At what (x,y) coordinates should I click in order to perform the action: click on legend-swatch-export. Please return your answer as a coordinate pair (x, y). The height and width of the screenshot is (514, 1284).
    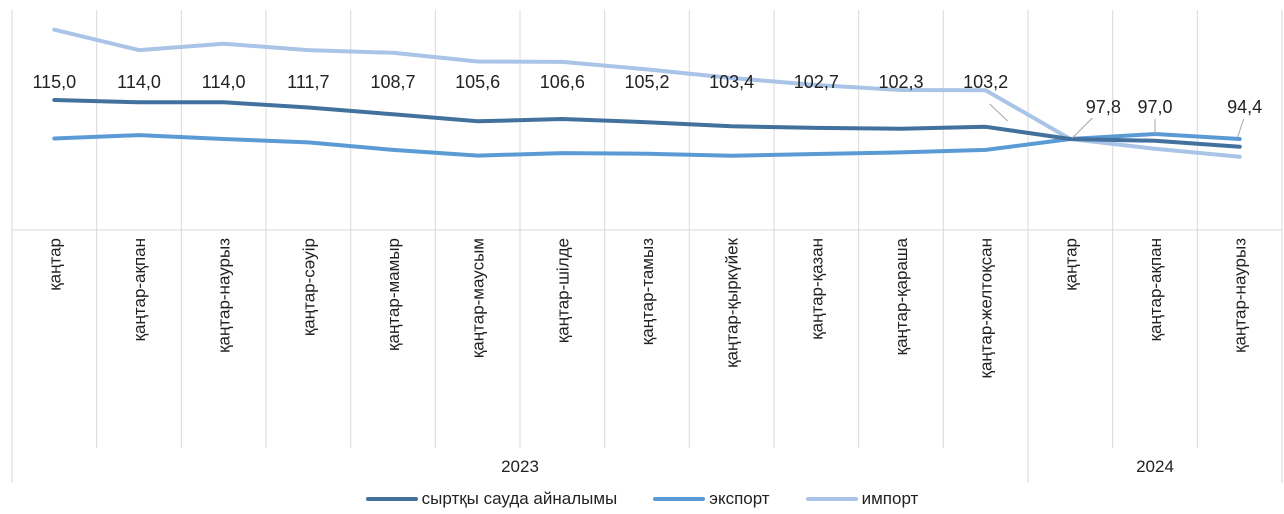
    Looking at the image, I should click on (679, 499).